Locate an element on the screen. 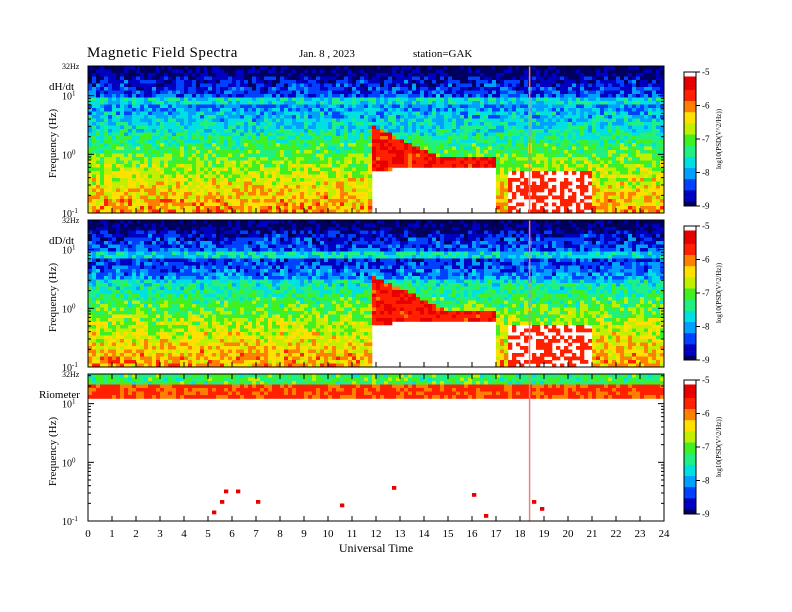  x-tick-label: 8 is located at coordinates (280, 534).